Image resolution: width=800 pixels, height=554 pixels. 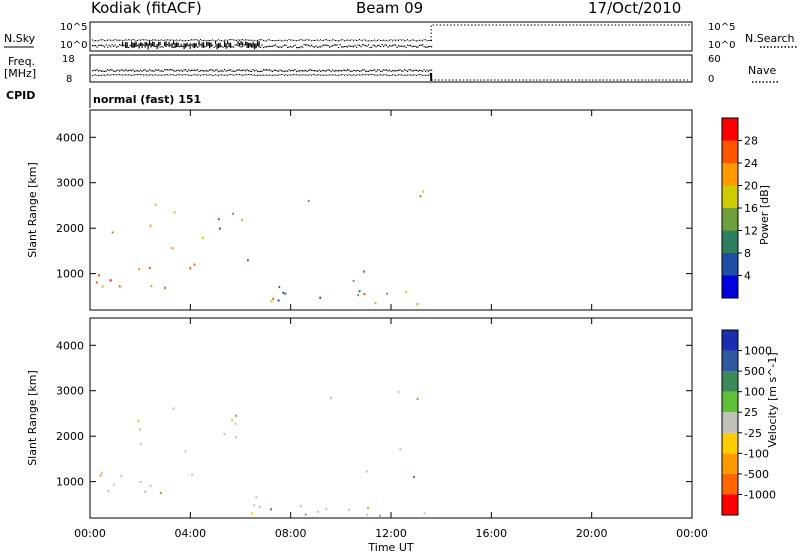 I want to click on nsearch-tick-top: 10^5, so click(x=721, y=27).